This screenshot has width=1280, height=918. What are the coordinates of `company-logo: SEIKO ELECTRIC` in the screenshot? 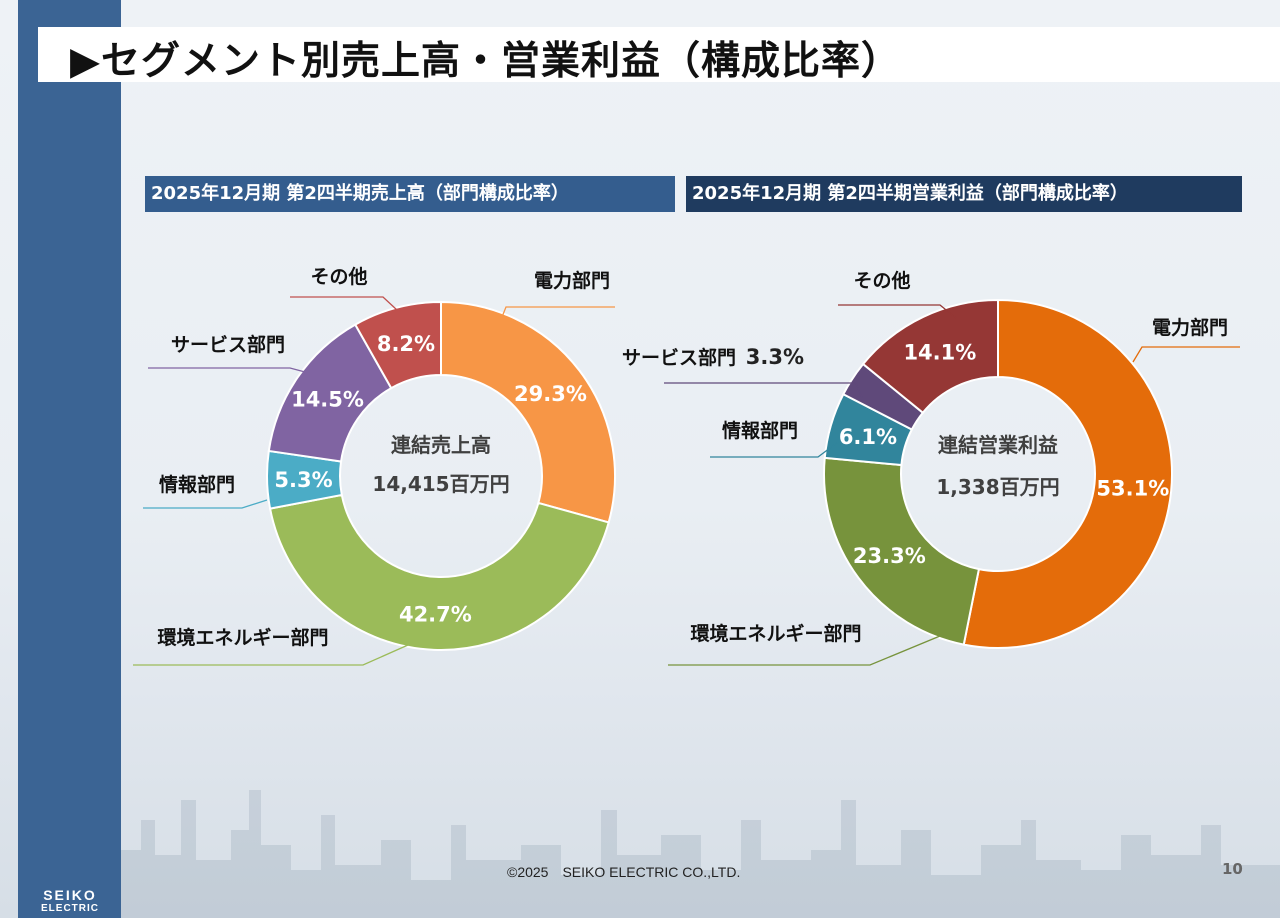 It's located at (70, 902).